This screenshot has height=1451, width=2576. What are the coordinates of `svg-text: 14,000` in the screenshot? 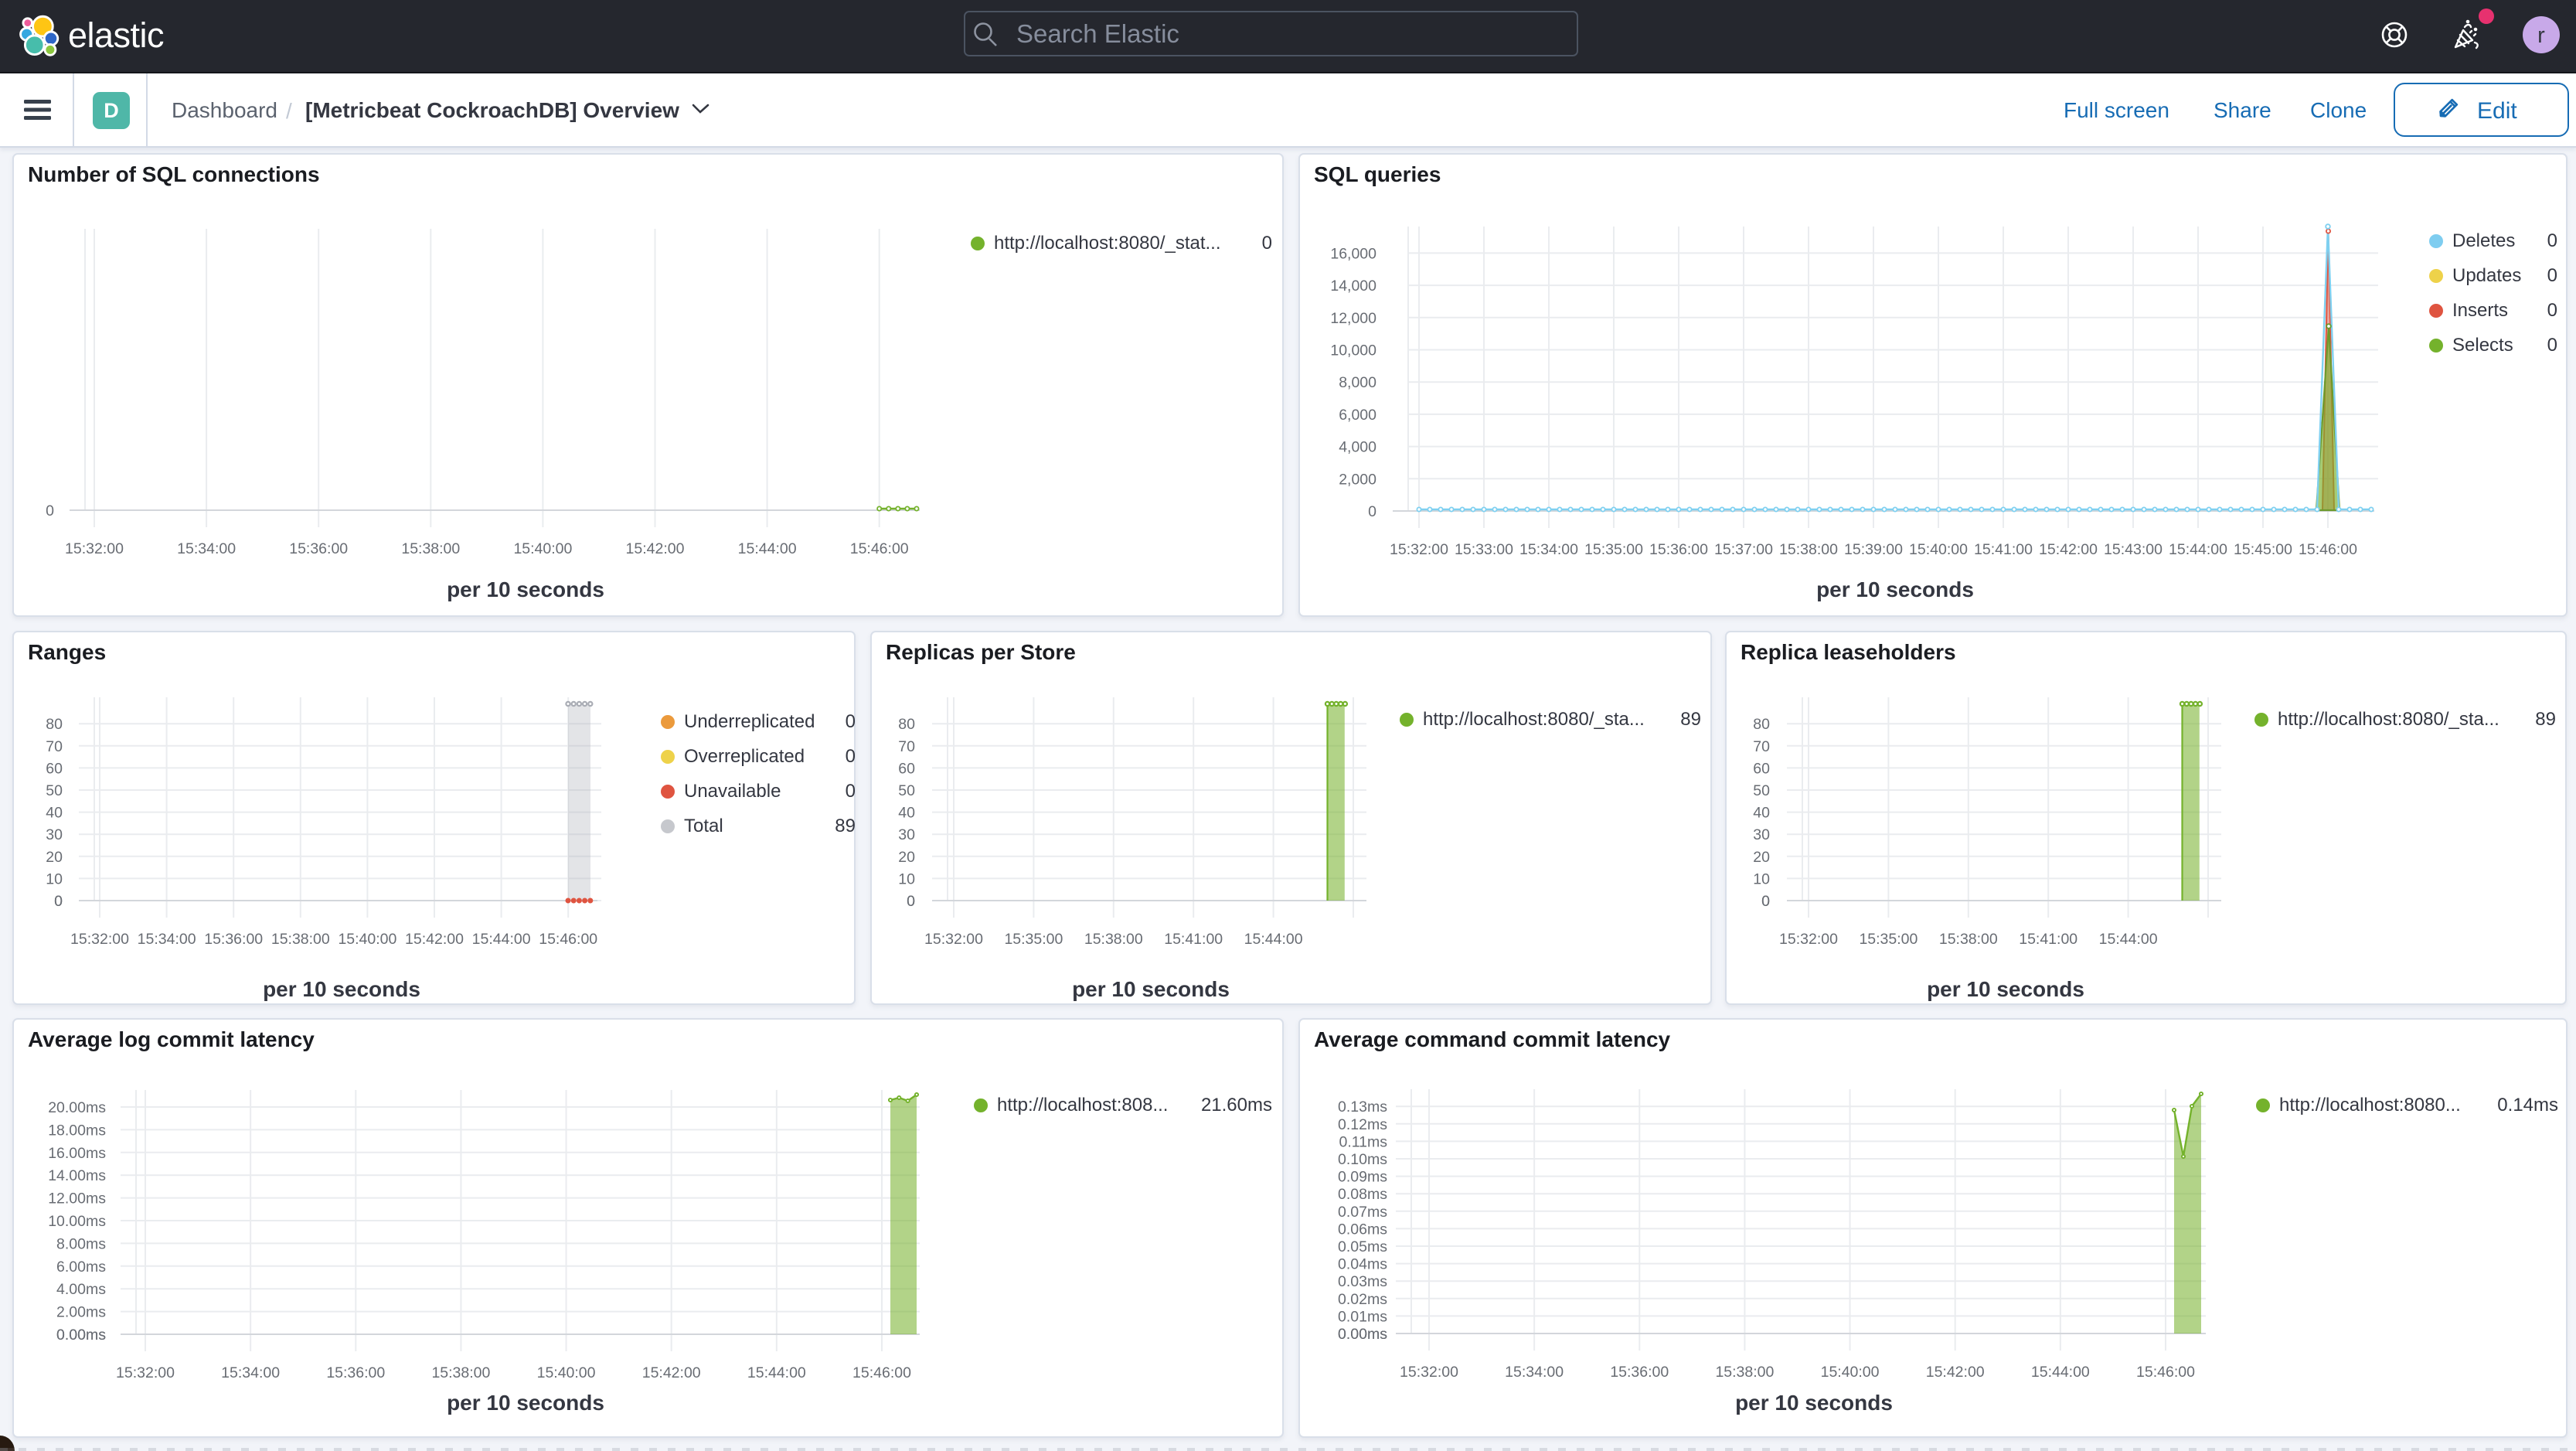 It's located at (1353, 286).